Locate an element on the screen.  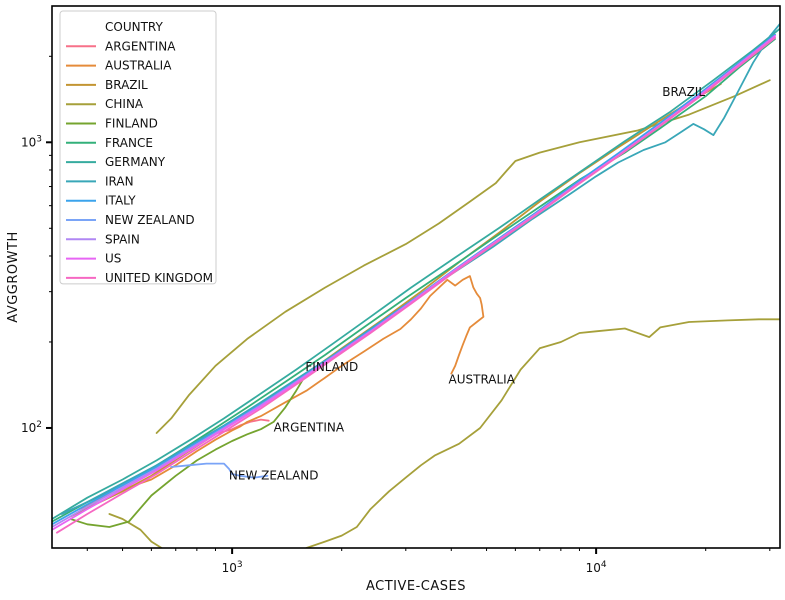
legend-label-germany: GERMANY is located at coordinates (135, 162).